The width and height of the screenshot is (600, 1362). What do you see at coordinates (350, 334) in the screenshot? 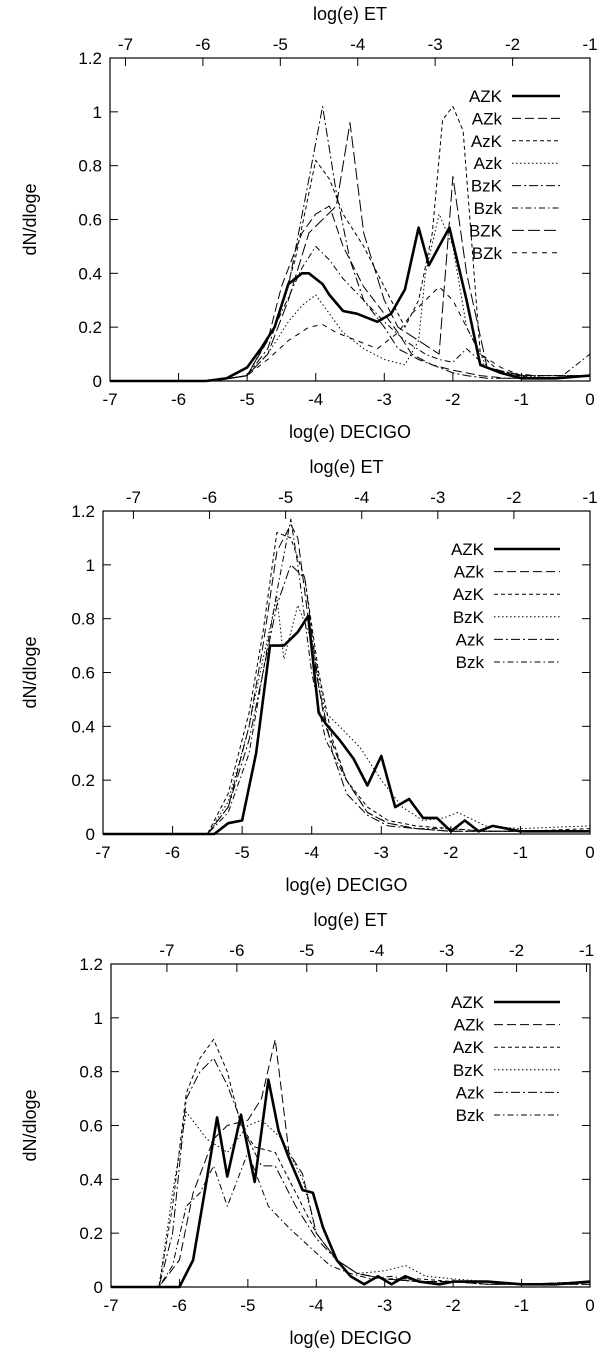
I see `series-line-BZk` at bounding box center [350, 334].